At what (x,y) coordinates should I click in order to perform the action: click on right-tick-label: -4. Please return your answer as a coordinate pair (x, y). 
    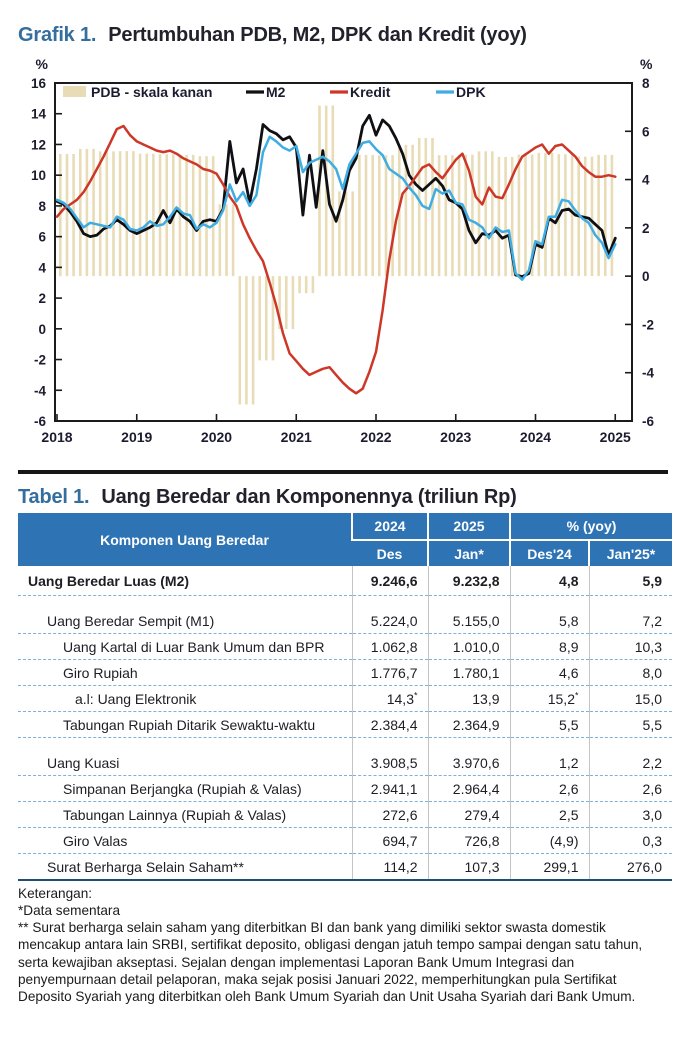
    Looking at the image, I should click on (648, 373).